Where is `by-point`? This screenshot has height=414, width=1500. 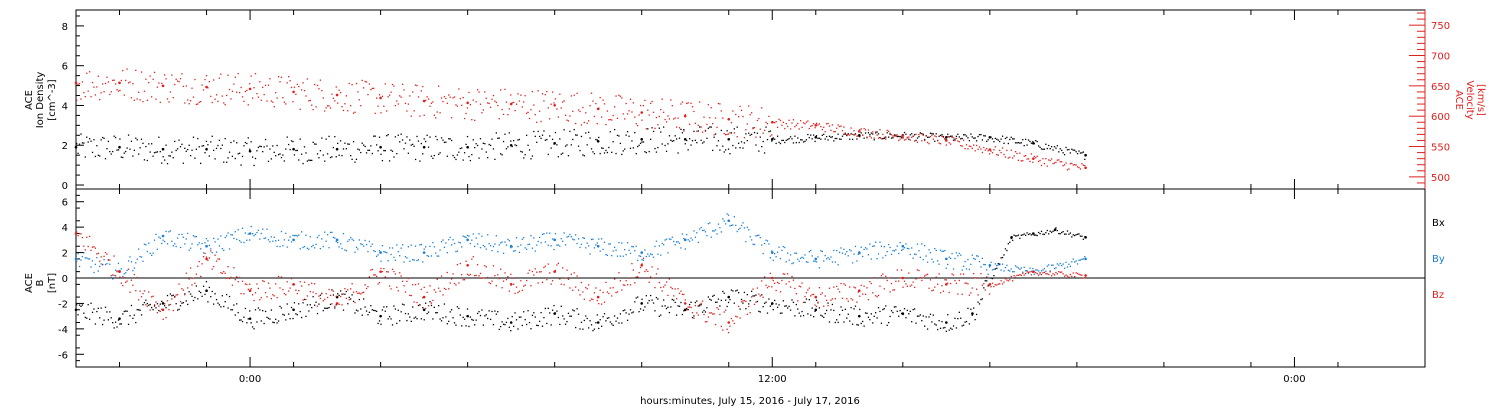
by-point is located at coordinates (424, 252).